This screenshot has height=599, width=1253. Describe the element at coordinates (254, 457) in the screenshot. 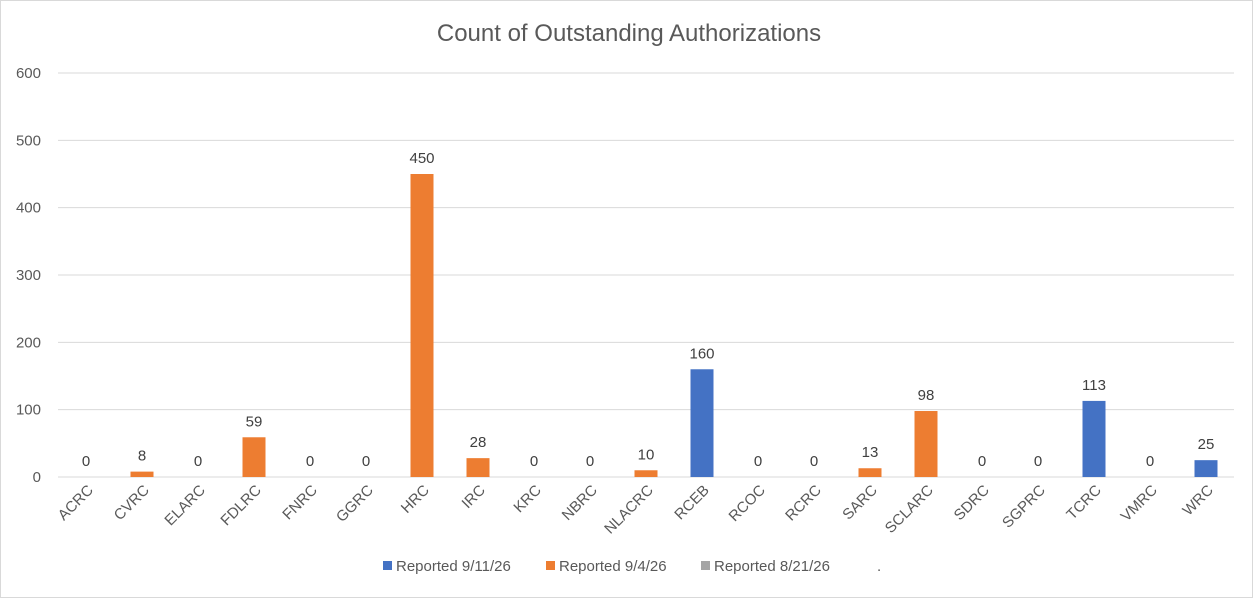

I see `bar-fdlrc` at that location.